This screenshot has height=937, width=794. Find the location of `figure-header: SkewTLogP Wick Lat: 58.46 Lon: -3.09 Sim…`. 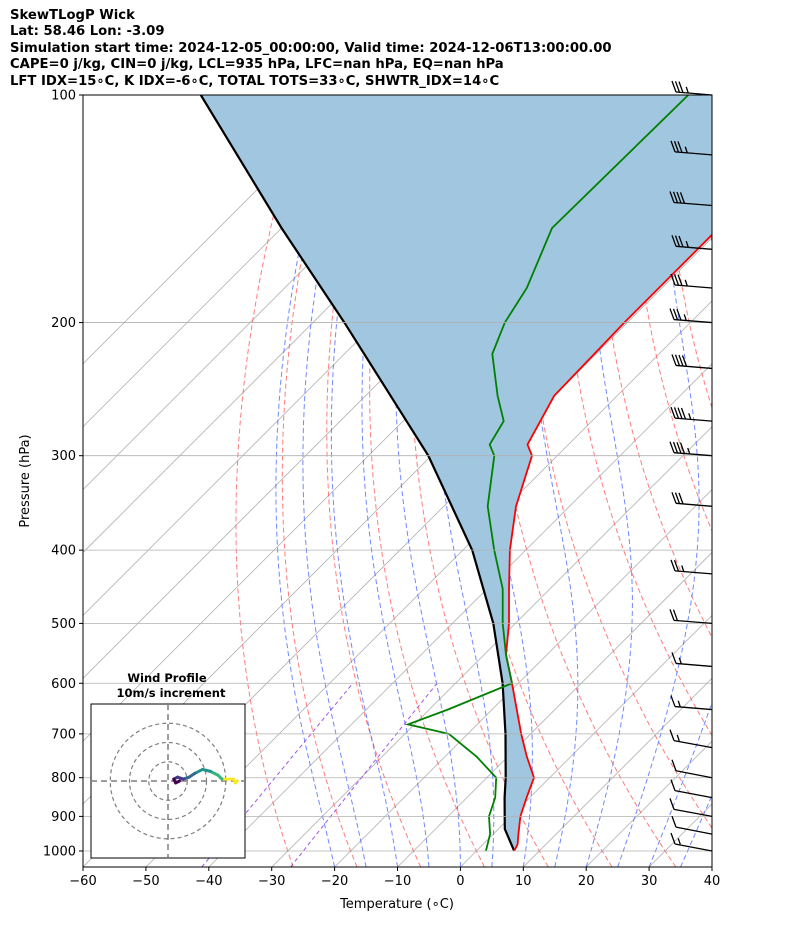

figure-header: SkewTLogP Wick Lat: 58.46 Lon: -3.09 Sim… is located at coordinates (311, 49).